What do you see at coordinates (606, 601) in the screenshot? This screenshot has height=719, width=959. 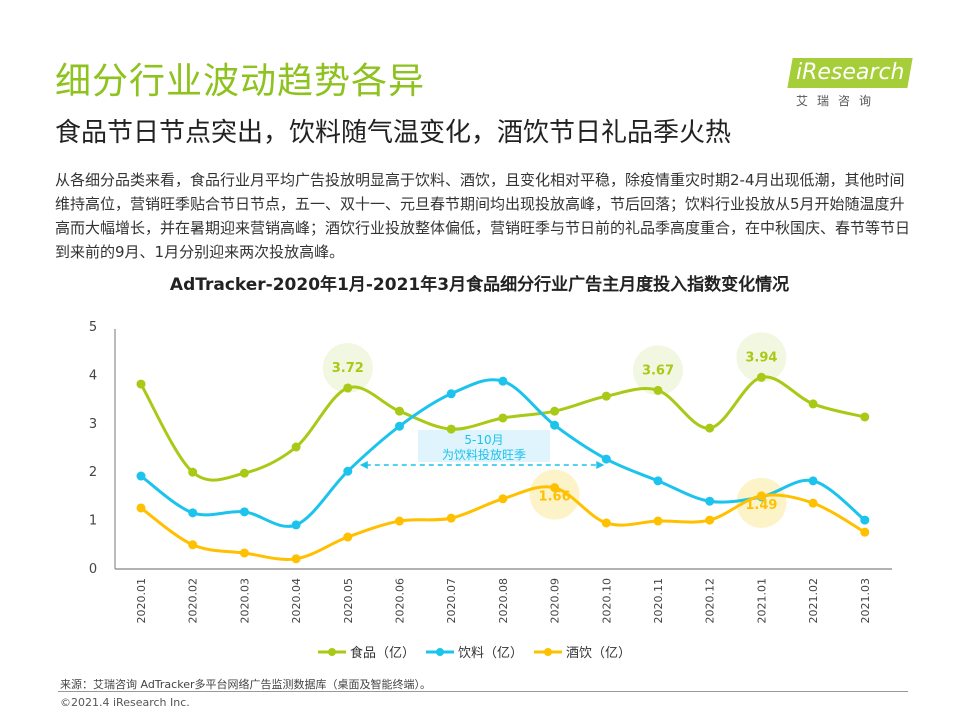 I see `x-tick-label: 2020.10` at bounding box center [606, 601].